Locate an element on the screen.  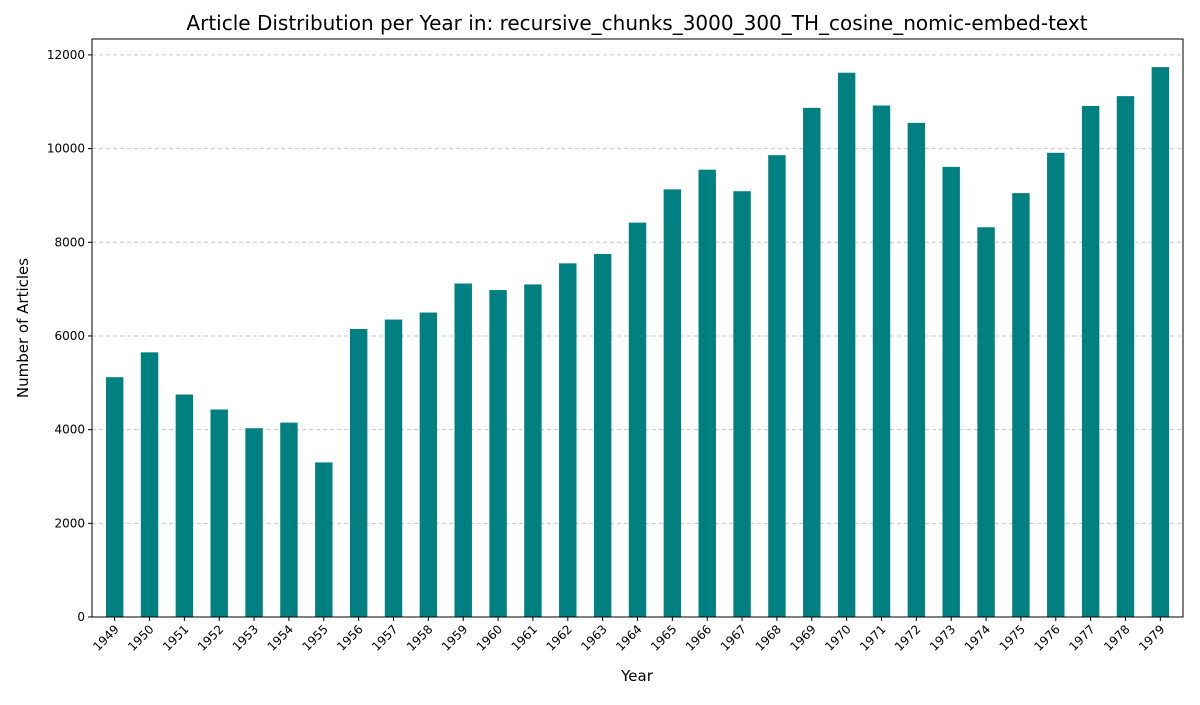
x-tick-label: 1970 is located at coordinates (837, 637).